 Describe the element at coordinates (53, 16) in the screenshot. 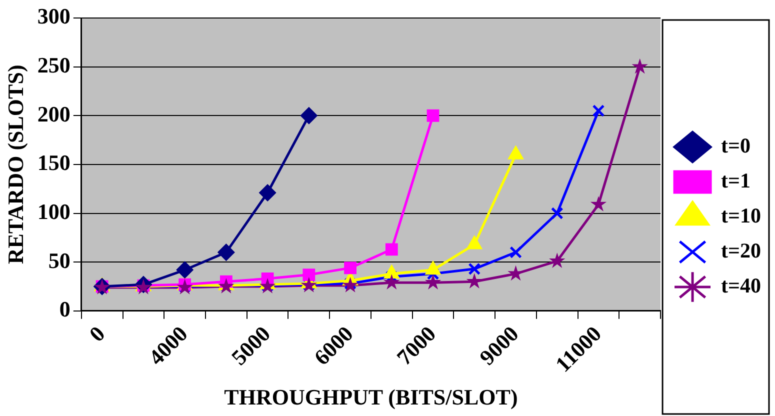

I see `y-tick-label: 300` at that location.